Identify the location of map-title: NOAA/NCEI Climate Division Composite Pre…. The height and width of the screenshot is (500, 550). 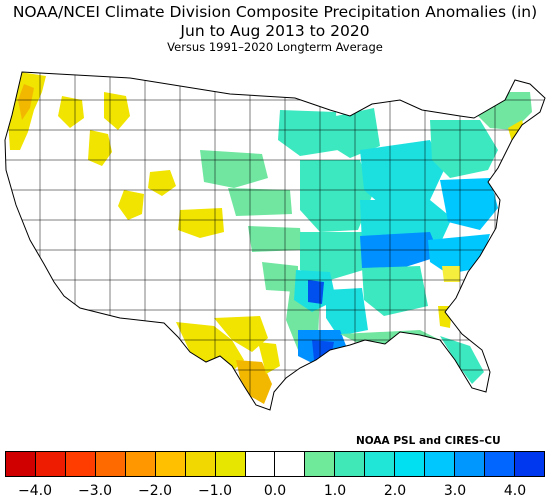
(275, 12).